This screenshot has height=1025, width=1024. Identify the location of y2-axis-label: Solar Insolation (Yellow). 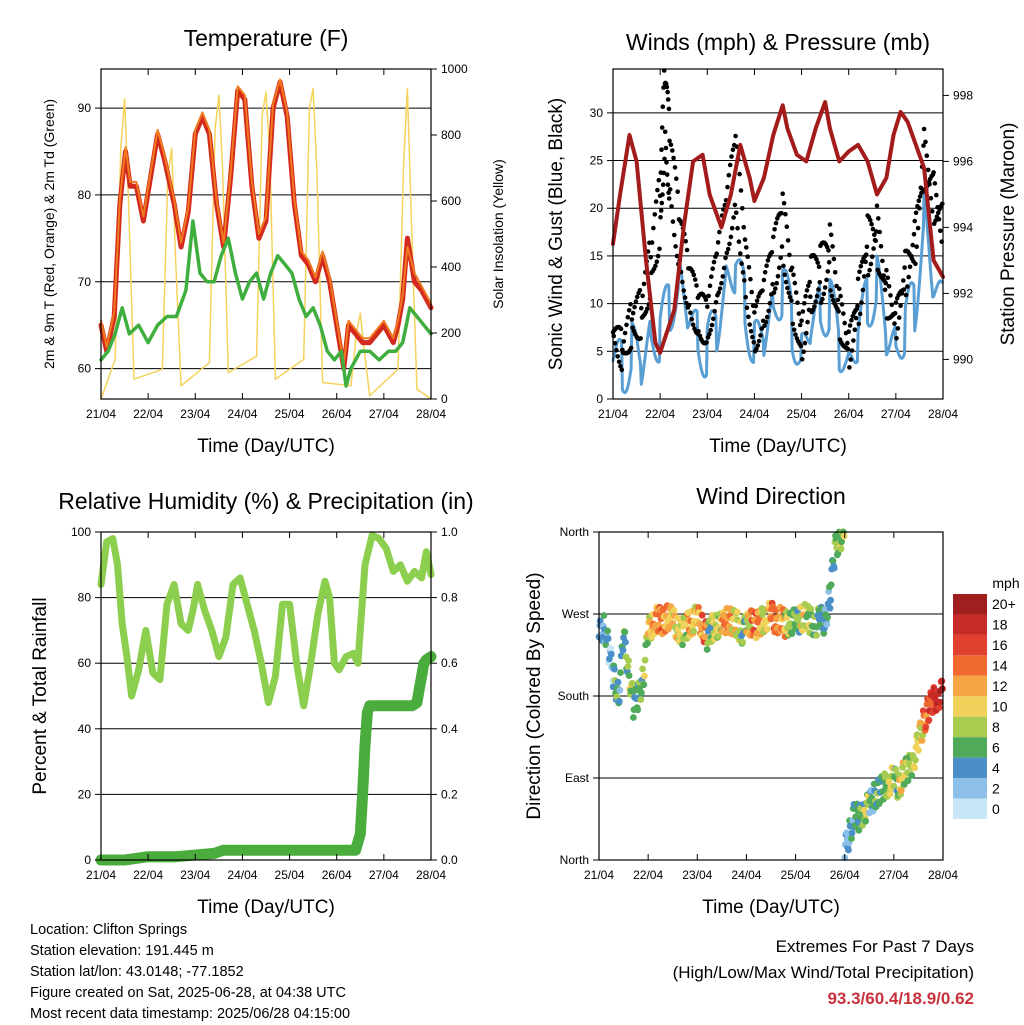
(498, 234).